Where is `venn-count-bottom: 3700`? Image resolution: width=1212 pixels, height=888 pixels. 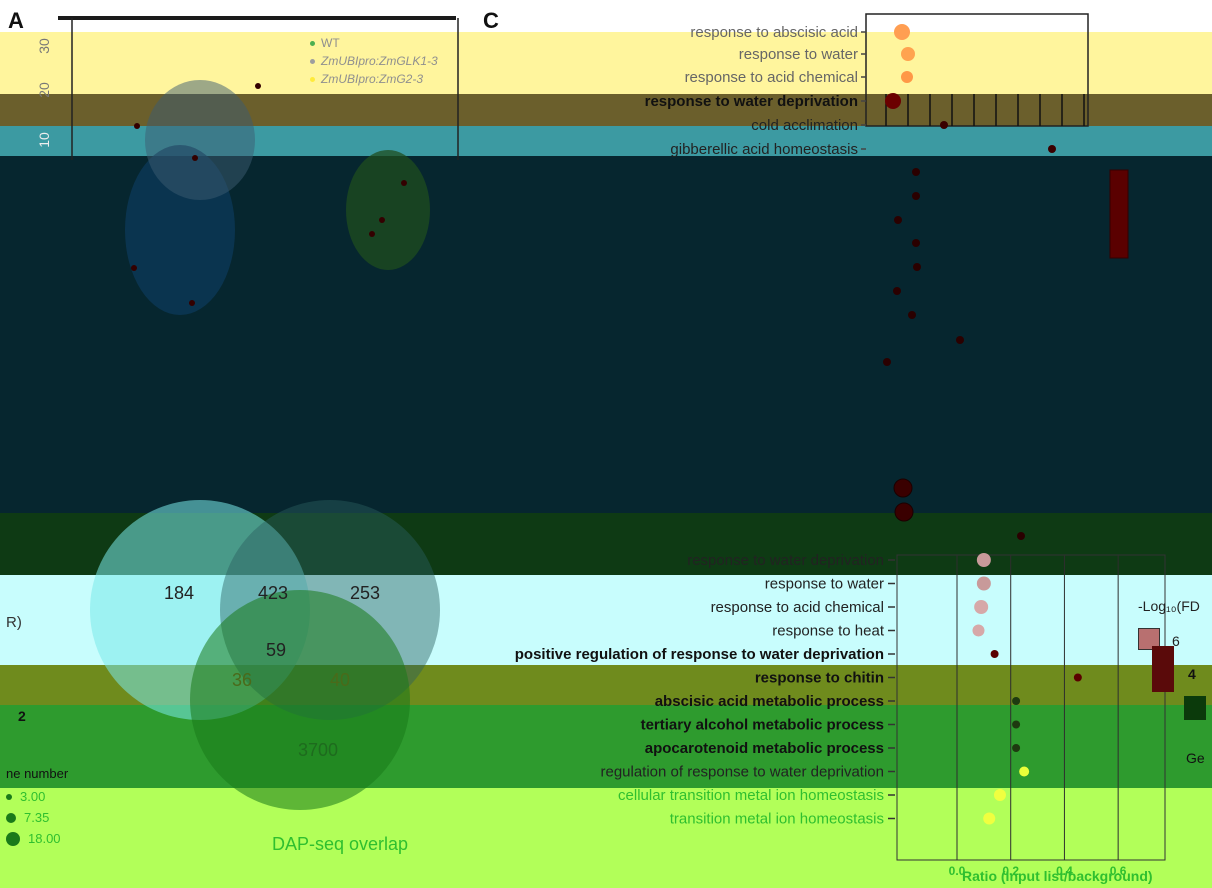
venn-count-bottom: 3700 is located at coordinates (318, 750).